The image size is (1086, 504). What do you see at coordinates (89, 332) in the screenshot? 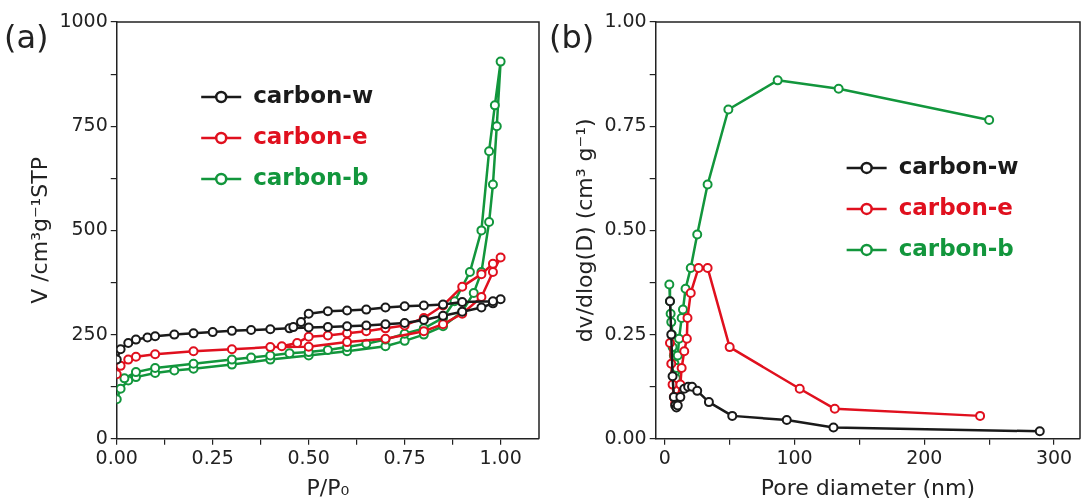
I see `y-tick-label: 250` at bounding box center [89, 332].